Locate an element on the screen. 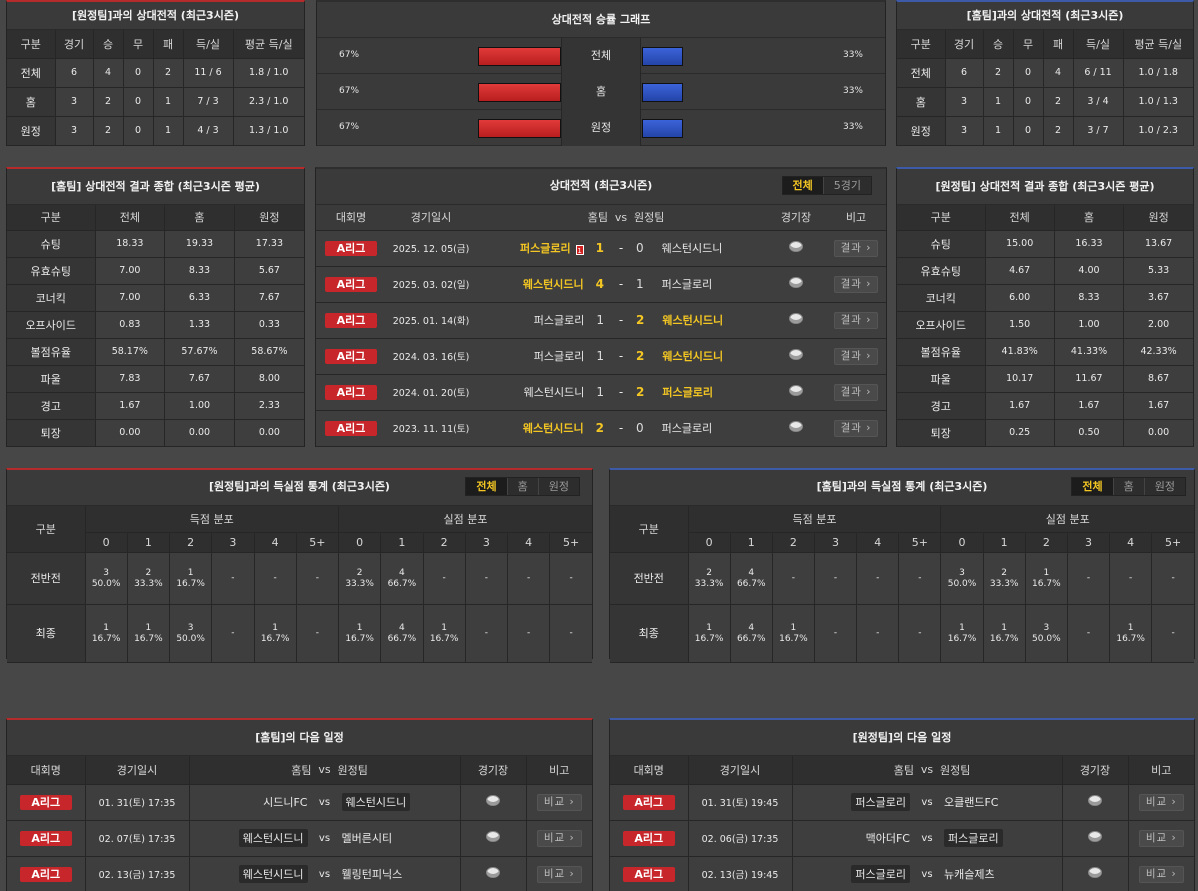 The width and height of the screenshot is (1198, 891). goal-count: 3 is located at coordinates (962, 573).